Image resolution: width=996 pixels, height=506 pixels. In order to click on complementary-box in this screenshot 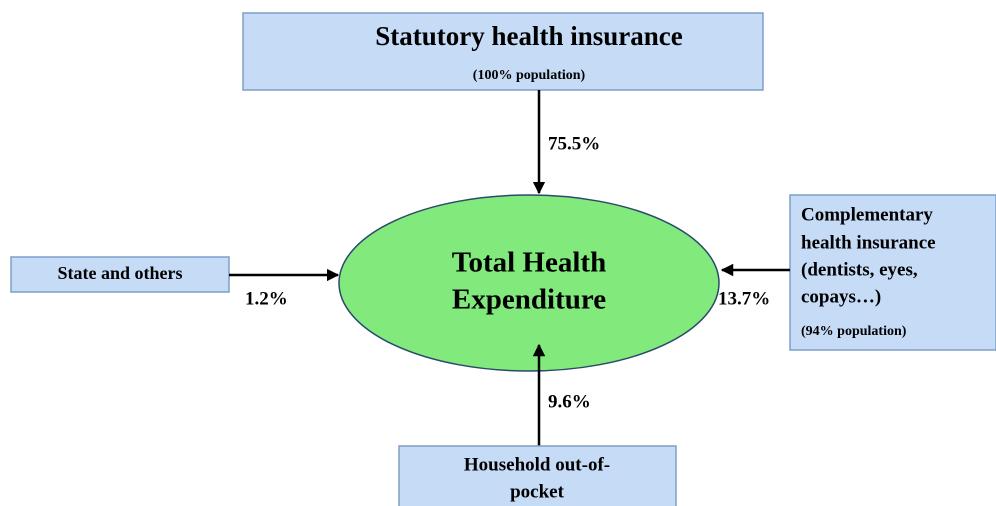, I will do `click(892, 272)`.